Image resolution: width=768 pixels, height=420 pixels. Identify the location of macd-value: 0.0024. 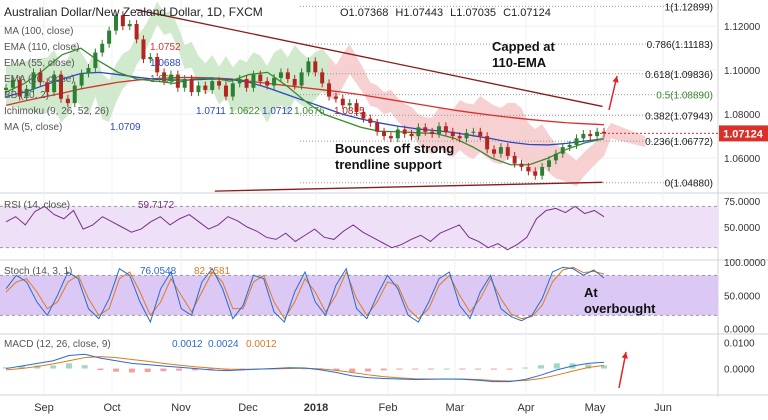
(223, 344).